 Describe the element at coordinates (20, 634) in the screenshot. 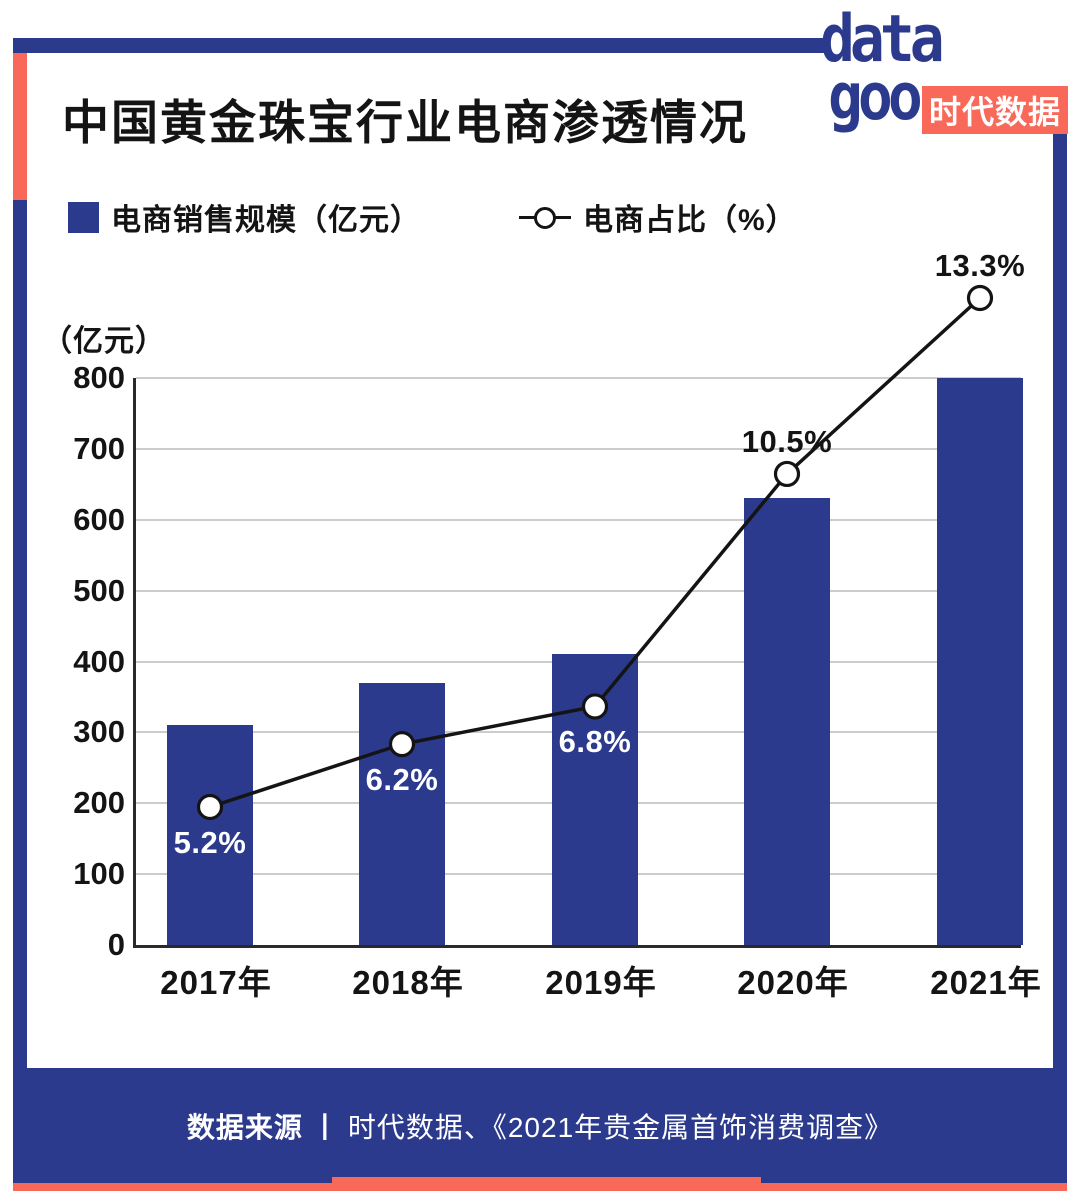

I see `card-border-left` at that location.